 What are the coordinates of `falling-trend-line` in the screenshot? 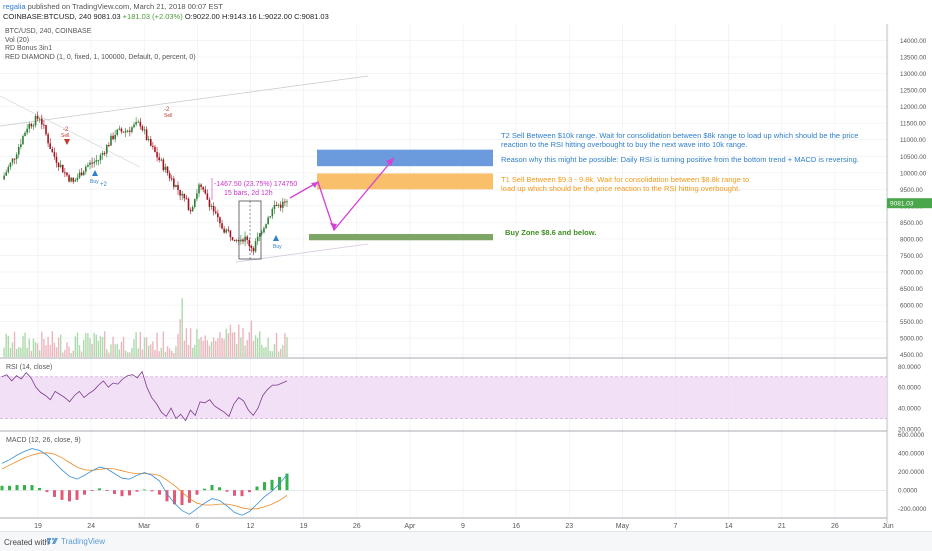 It's located at (70, 131).